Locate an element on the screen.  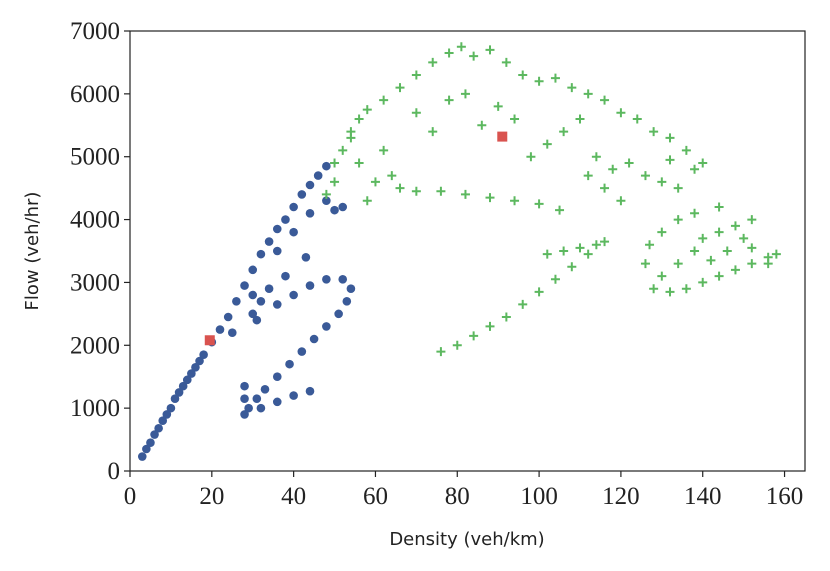
y-axis-label: Flow (veh/hr) is located at coordinates (32, 251).